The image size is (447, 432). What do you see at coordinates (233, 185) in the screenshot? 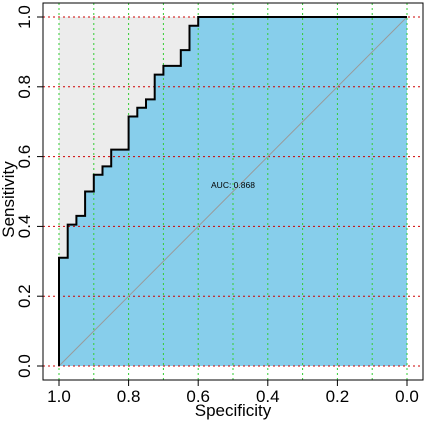
I see `auc-label: AUC: 0.868` at bounding box center [233, 185].